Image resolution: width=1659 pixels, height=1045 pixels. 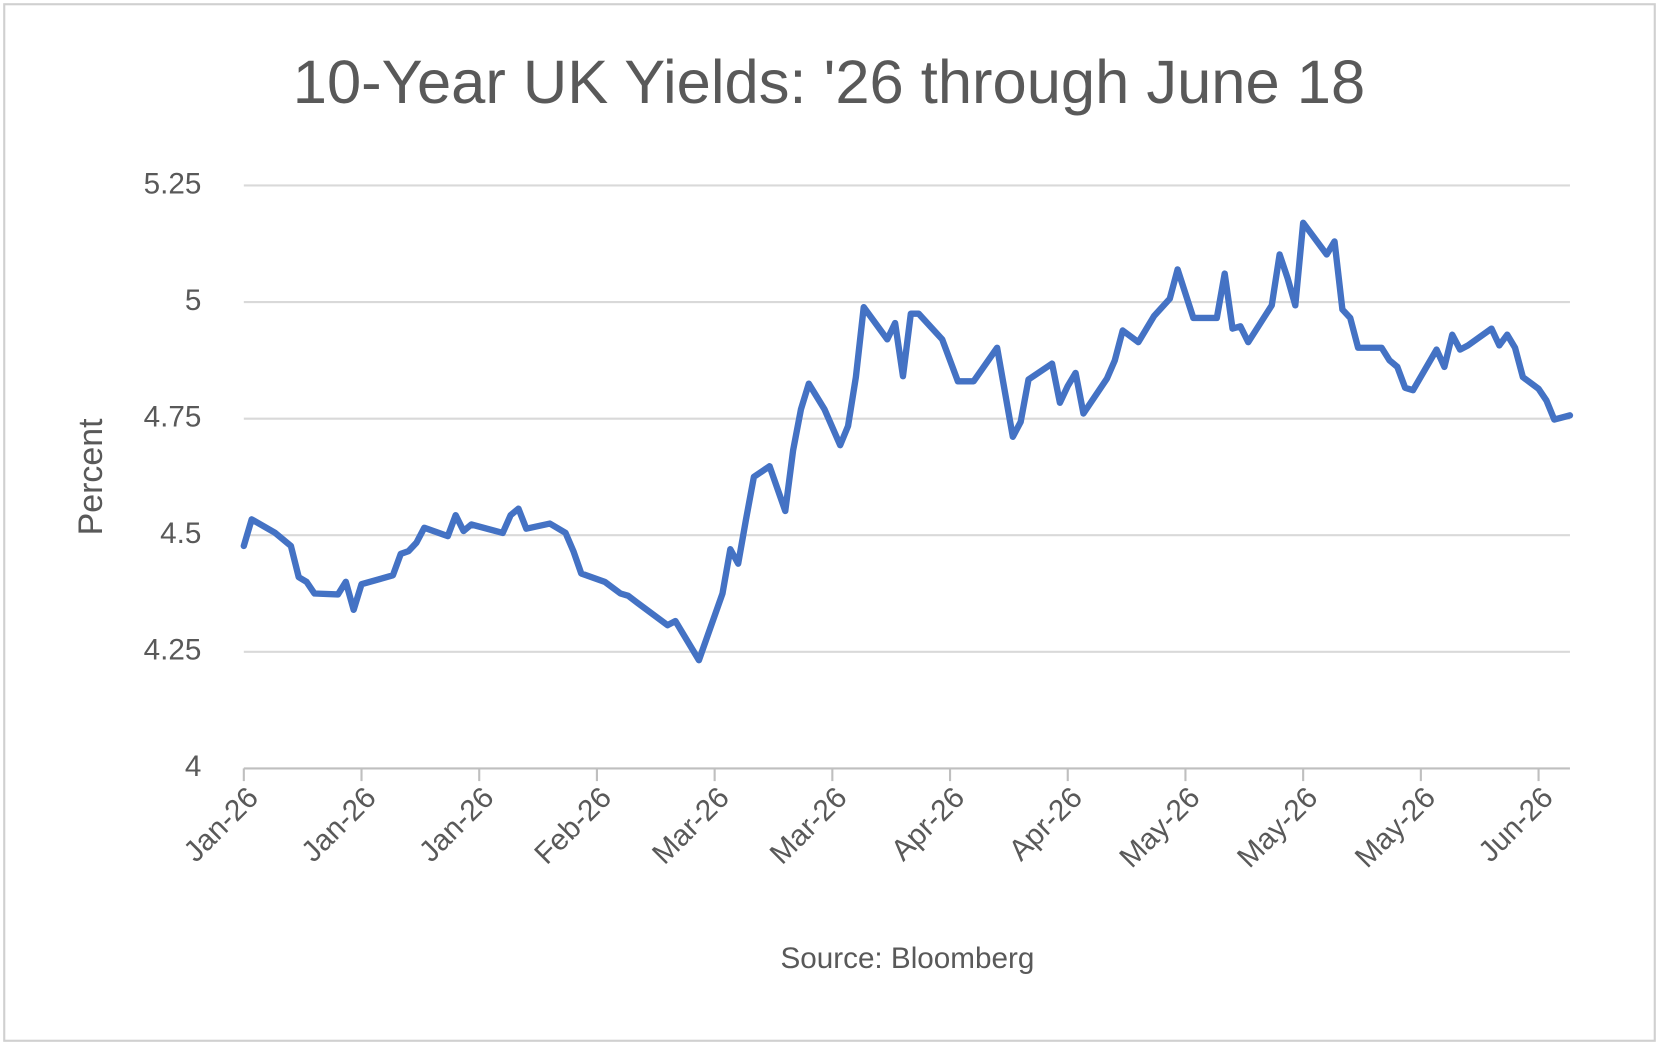 What do you see at coordinates (173, 183) in the screenshot?
I see `y-tick-label: 5.25` at bounding box center [173, 183].